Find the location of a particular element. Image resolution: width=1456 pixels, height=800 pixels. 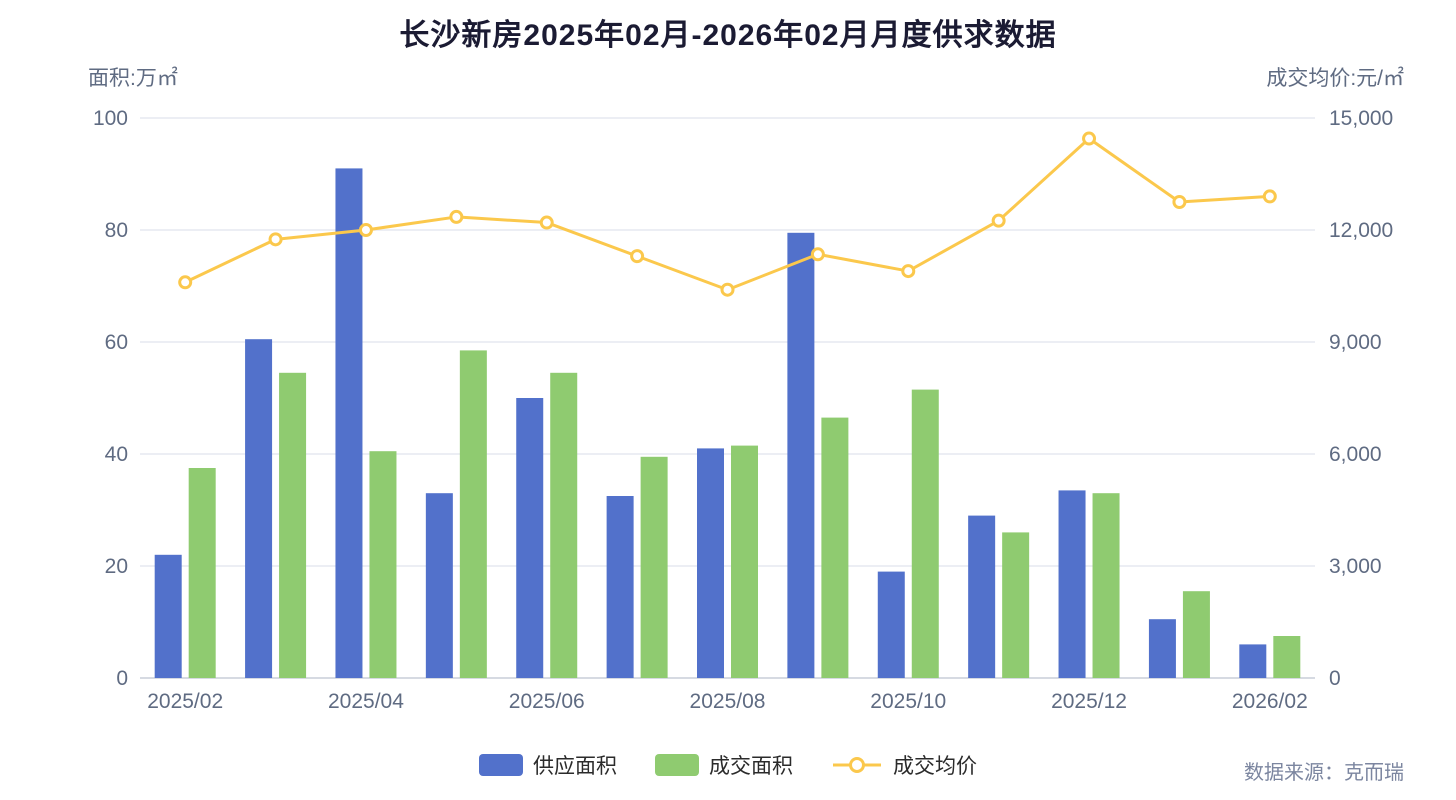

legend-label: 供应面积 is located at coordinates (575, 766).